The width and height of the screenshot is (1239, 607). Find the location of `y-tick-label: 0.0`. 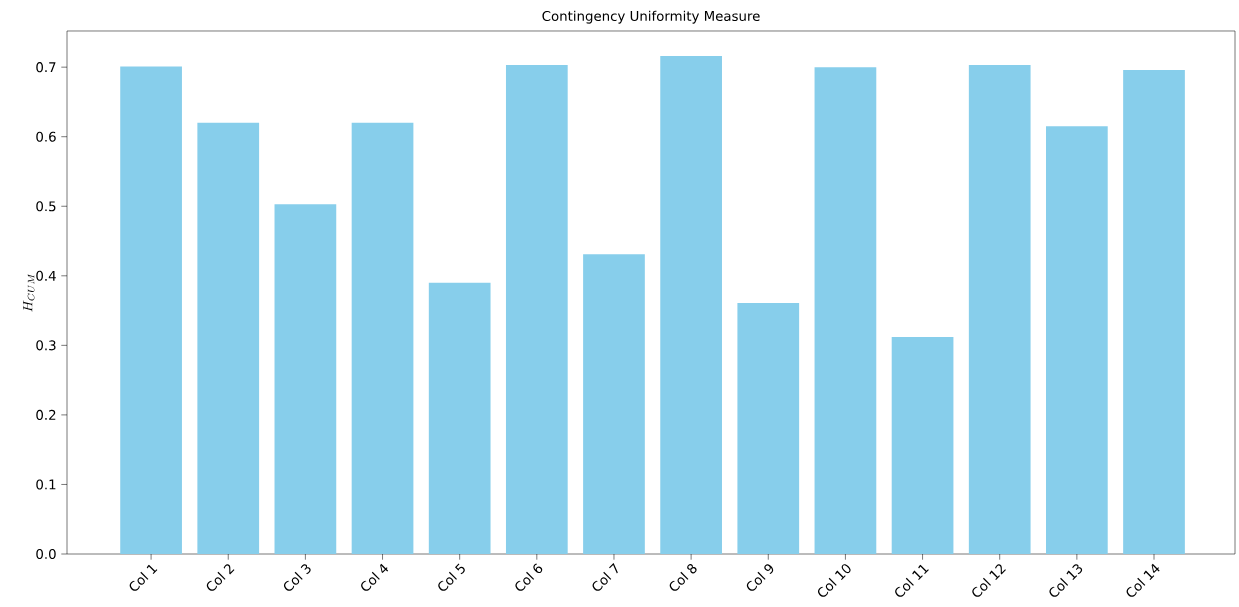

y-tick-label: 0.0 is located at coordinates (46, 554).